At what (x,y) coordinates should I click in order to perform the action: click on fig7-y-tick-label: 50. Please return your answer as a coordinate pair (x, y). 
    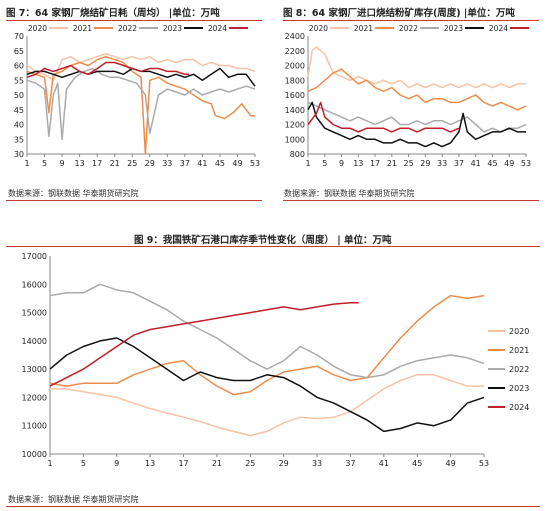
    Looking at the image, I should click on (19, 95).